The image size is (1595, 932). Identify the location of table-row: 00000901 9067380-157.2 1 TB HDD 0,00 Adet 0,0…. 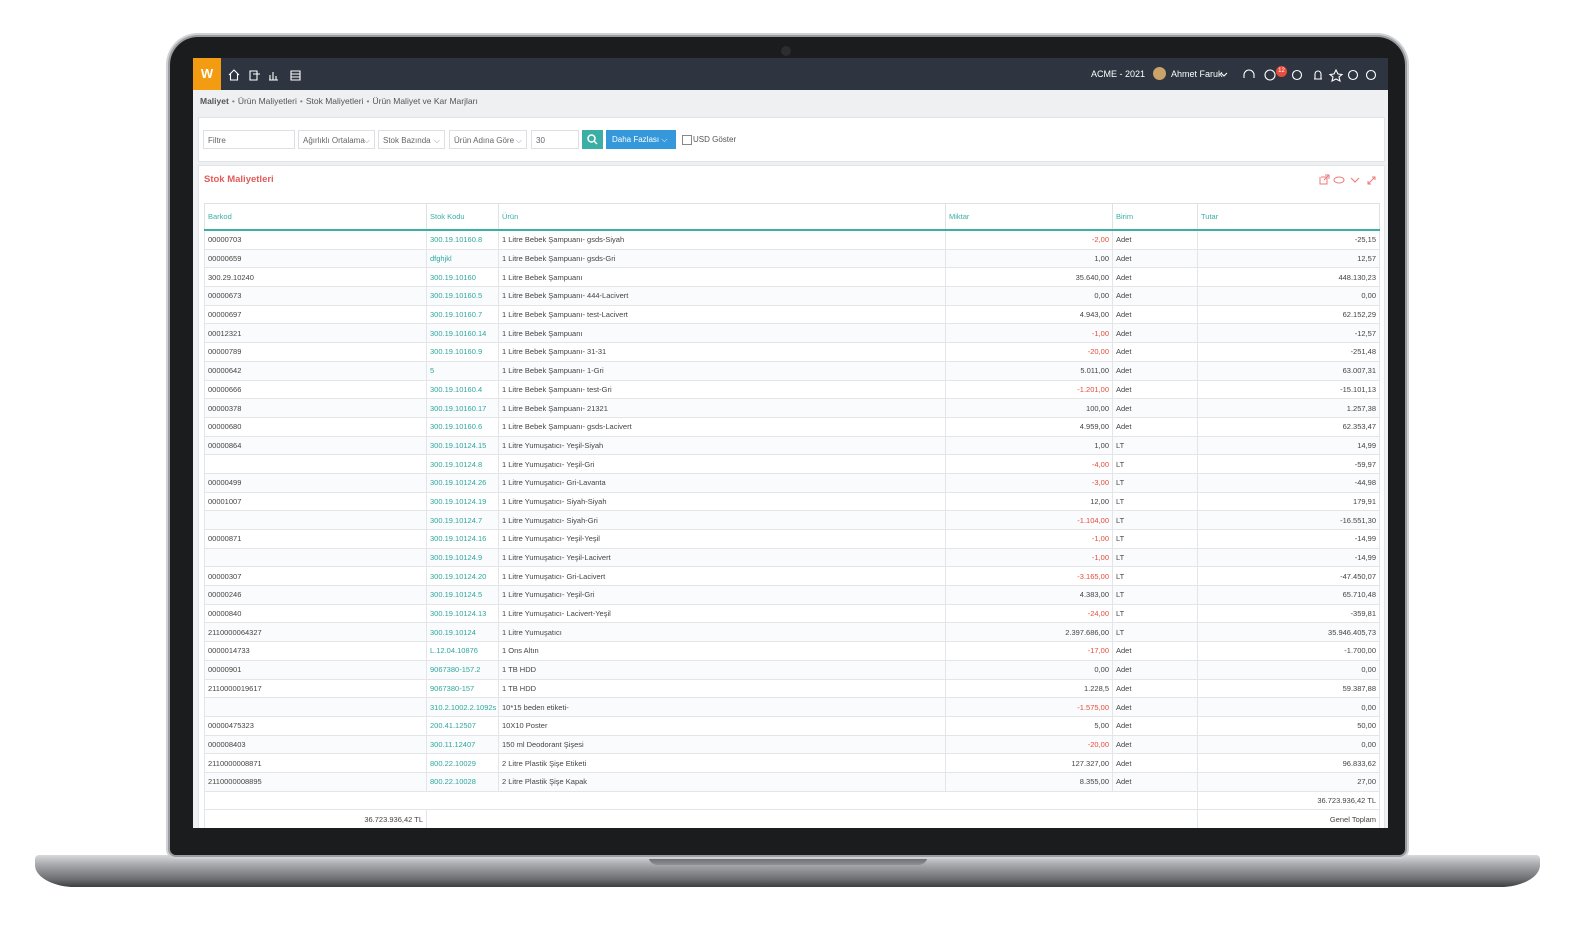
(792, 669).